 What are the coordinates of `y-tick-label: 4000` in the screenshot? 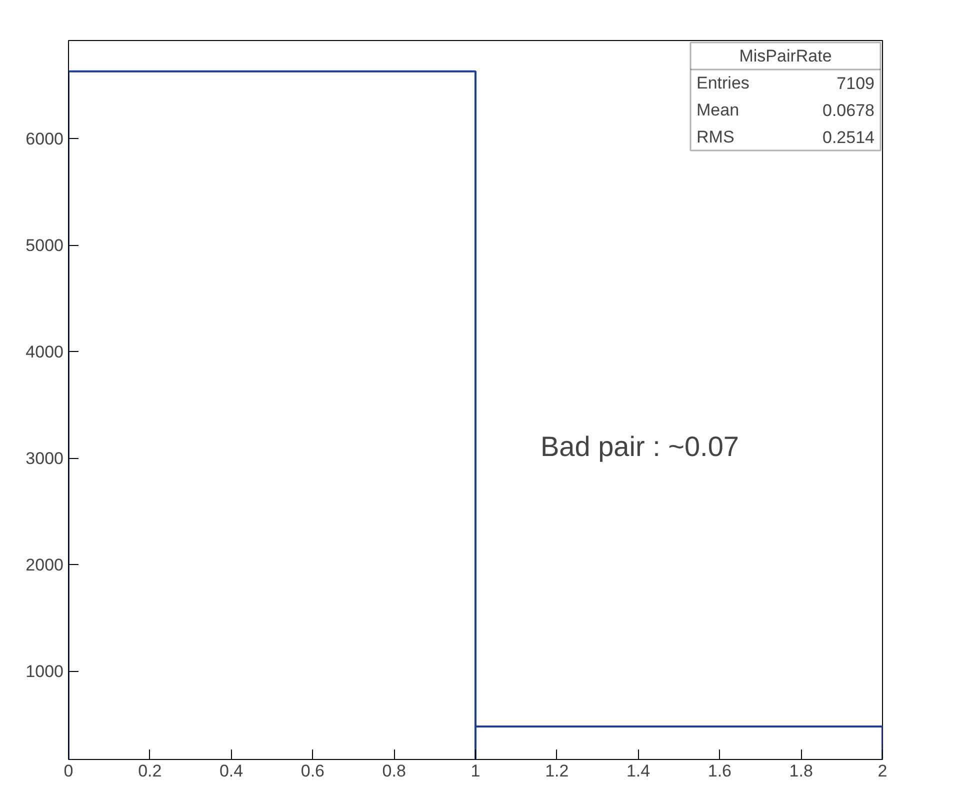 It's located at (45, 352).